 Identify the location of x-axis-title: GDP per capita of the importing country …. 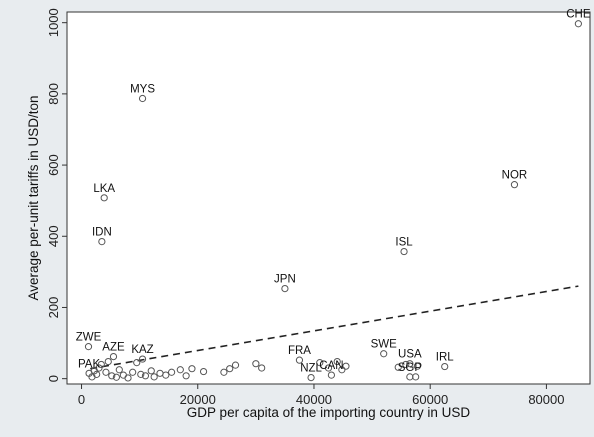
(329, 412).